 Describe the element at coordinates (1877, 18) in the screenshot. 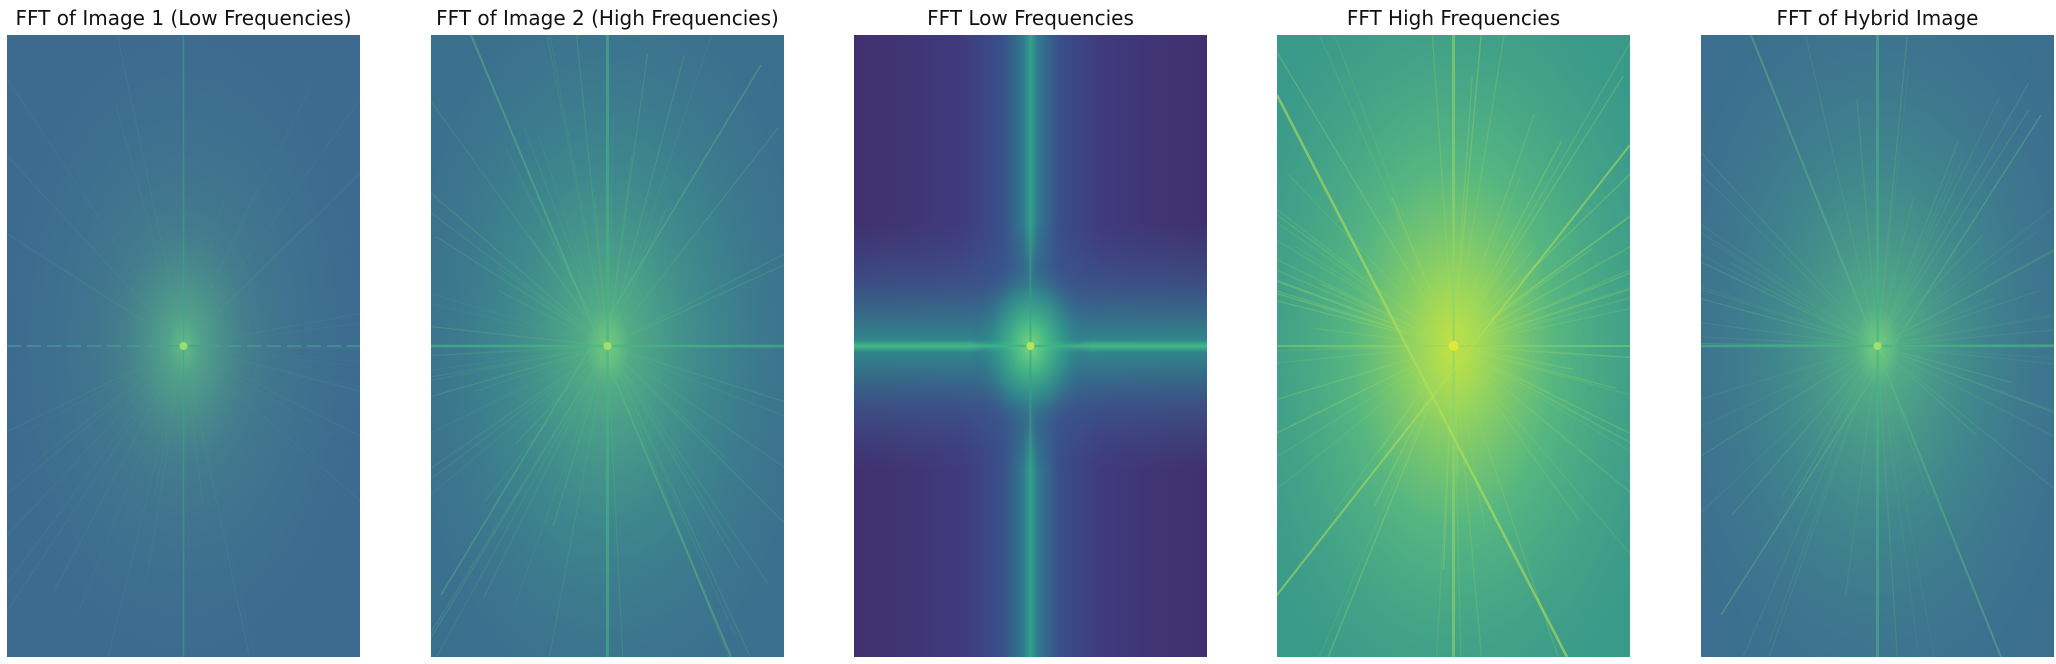

I see `panel-title: FFT of Hybrid Image` at that location.